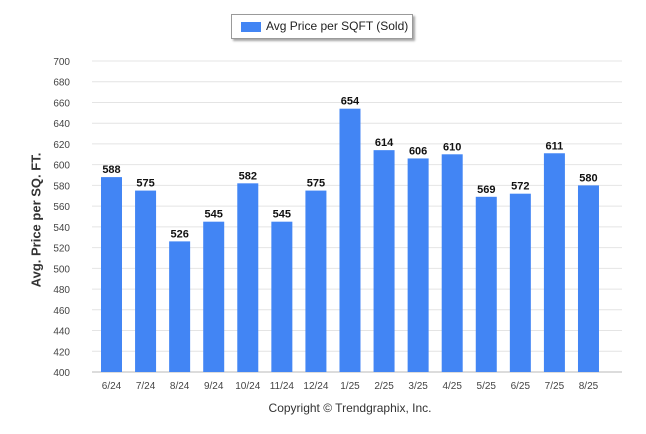 This screenshot has width=646, height=434. What do you see at coordinates (146, 386) in the screenshot?
I see `x-tick-label: 7/24` at bounding box center [146, 386].